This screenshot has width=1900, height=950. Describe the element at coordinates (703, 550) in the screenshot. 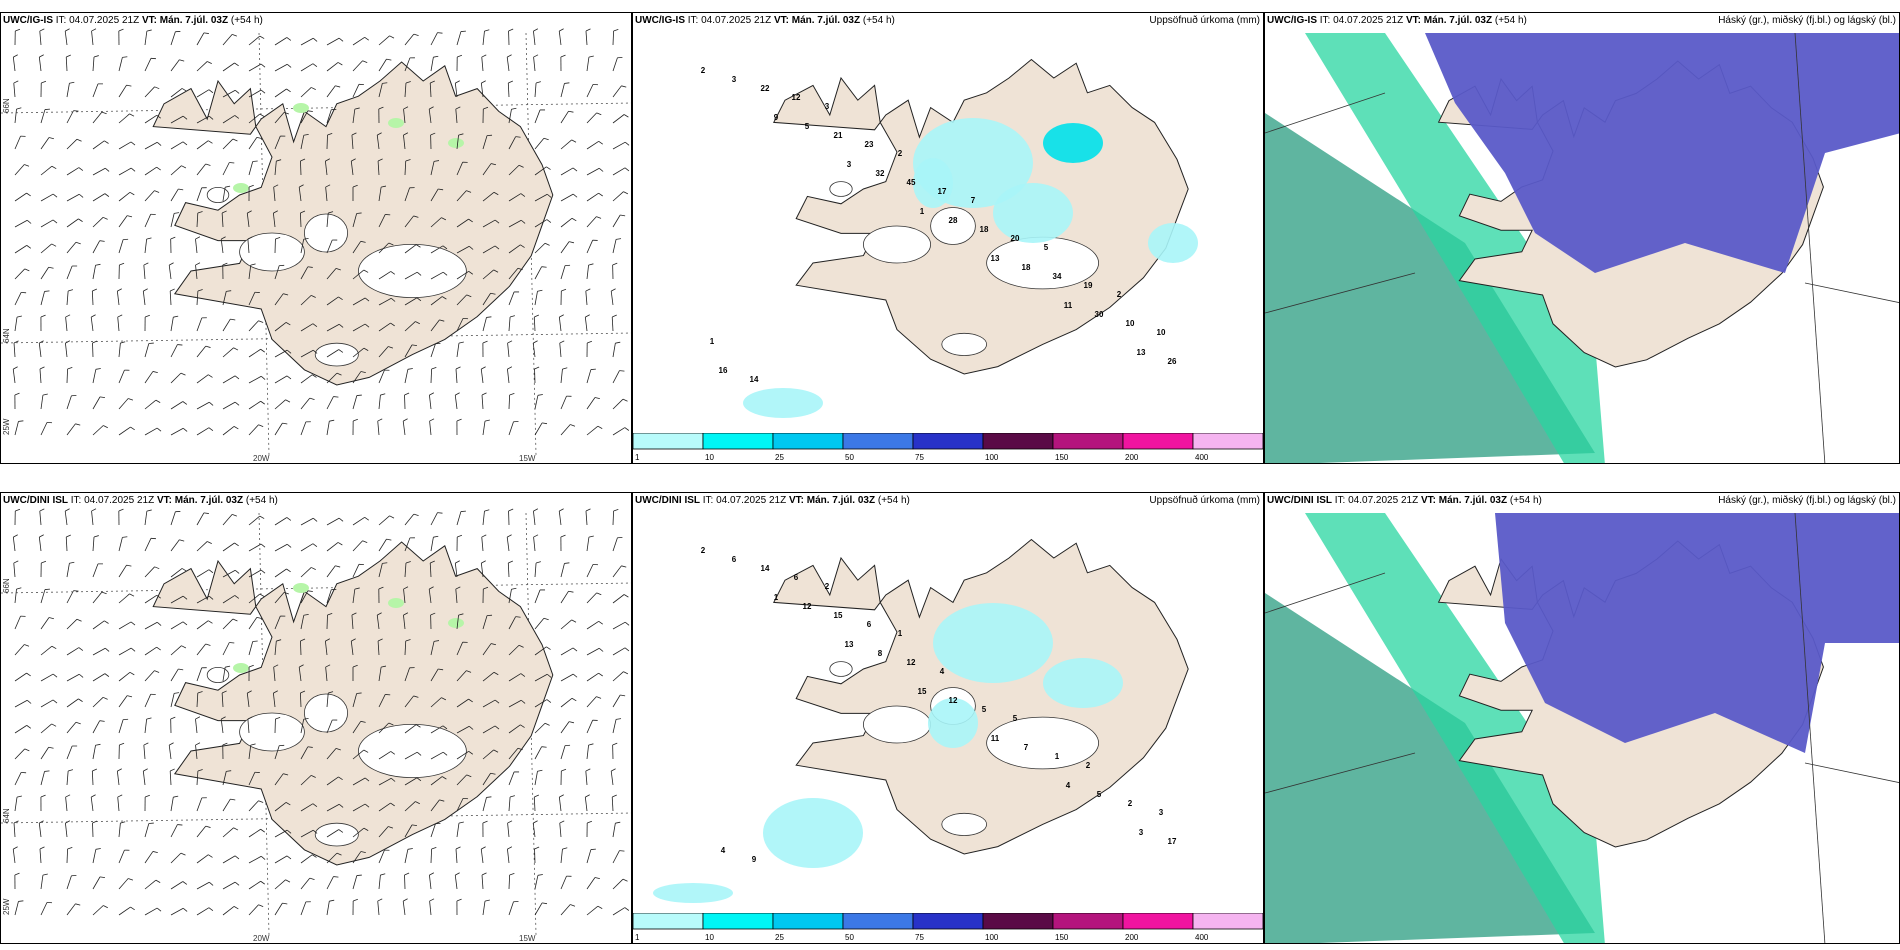

I see `precip-value-label: 2` at that location.